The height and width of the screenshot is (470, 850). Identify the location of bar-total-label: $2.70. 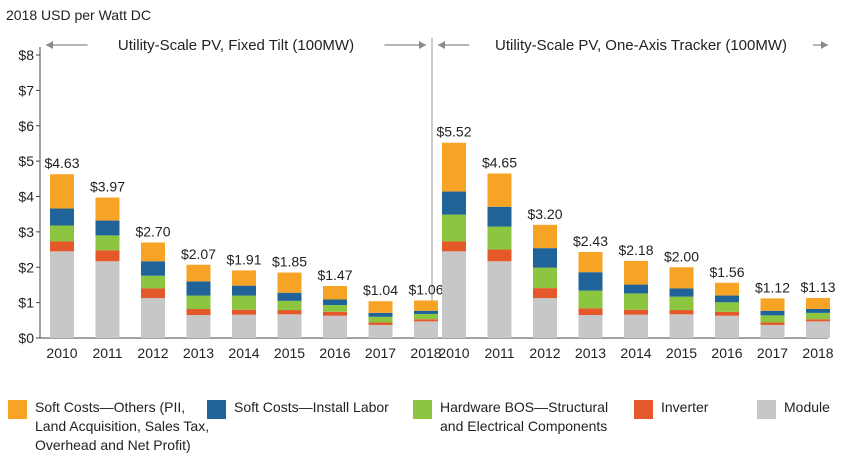
(152, 231).